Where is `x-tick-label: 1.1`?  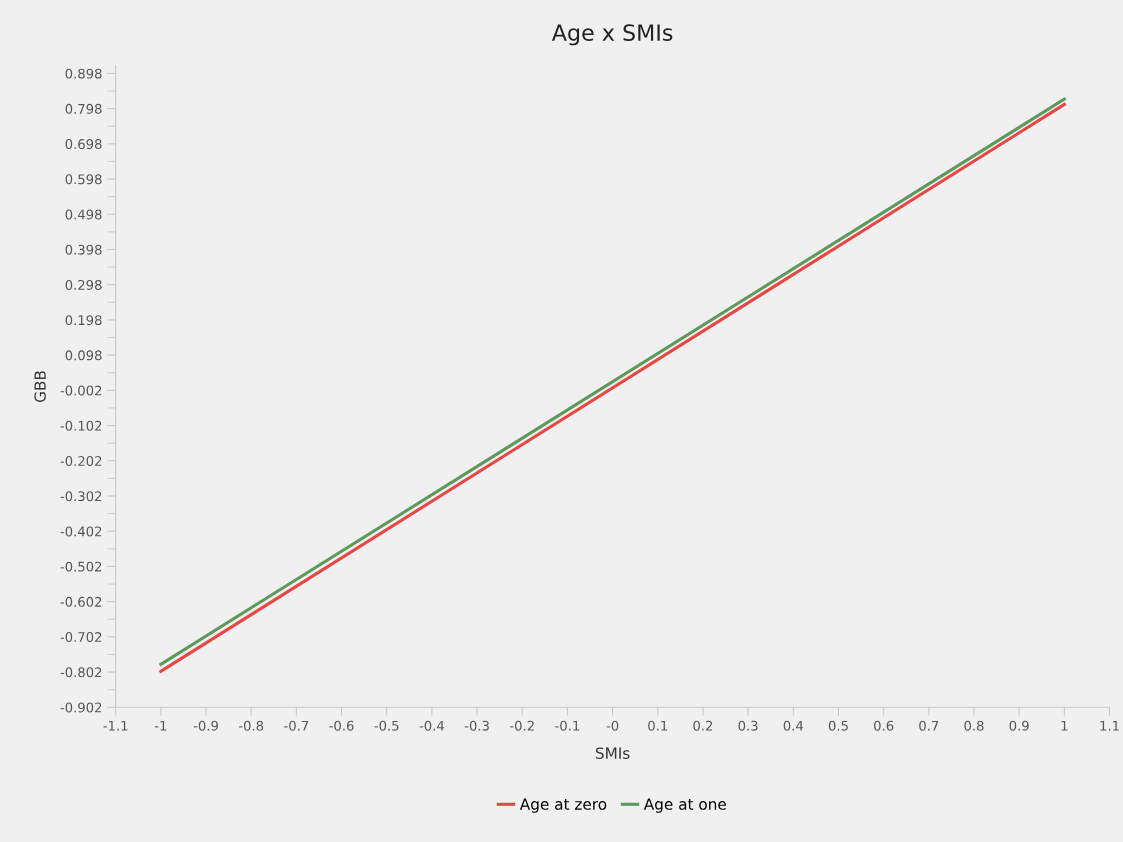
x-tick-label: 1.1 is located at coordinates (1109, 725).